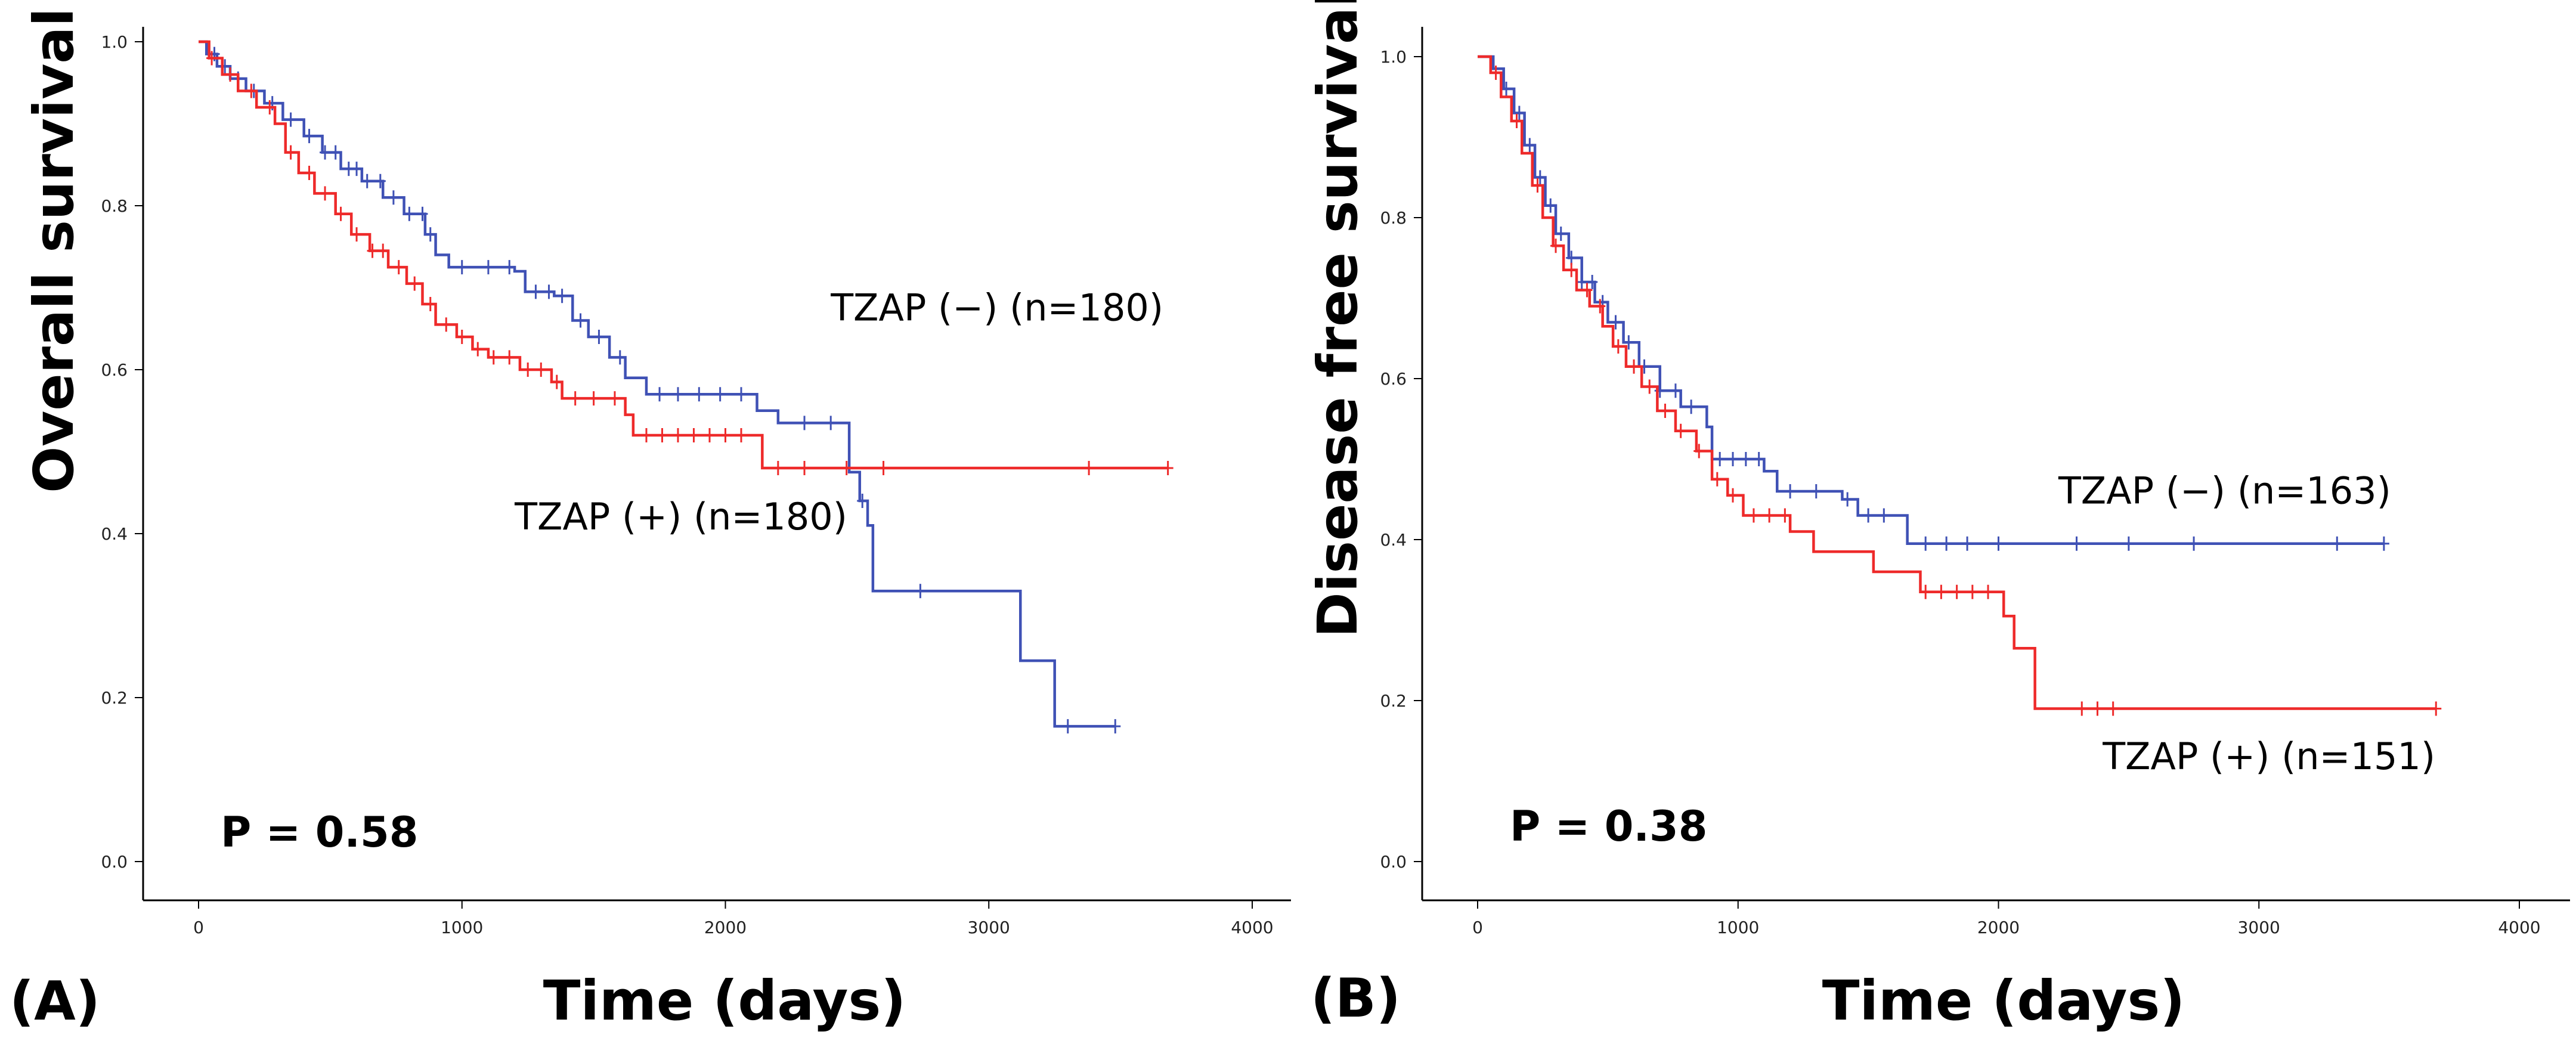  What do you see at coordinates (2224, 490) in the screenshot?
I see `legend-label: TZAP (−) (n=163)` at bounding box center [2224, 490].